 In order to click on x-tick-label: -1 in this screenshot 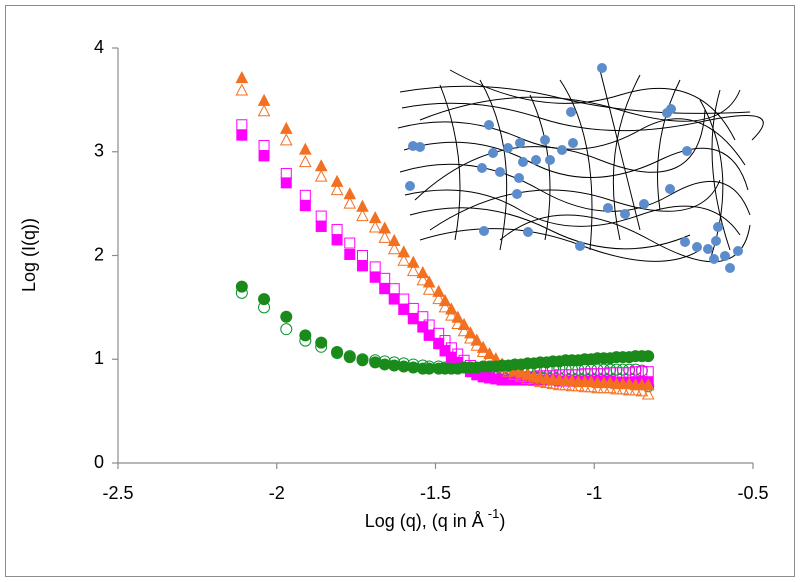, I will do `click(594, 493)`.